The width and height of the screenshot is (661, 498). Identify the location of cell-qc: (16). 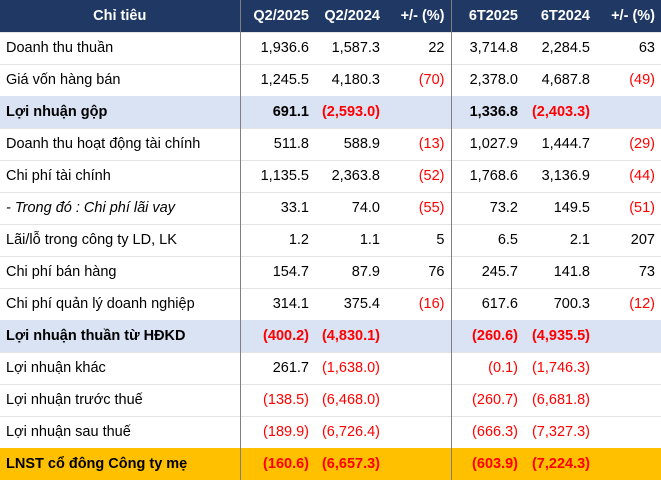
(419, 304).